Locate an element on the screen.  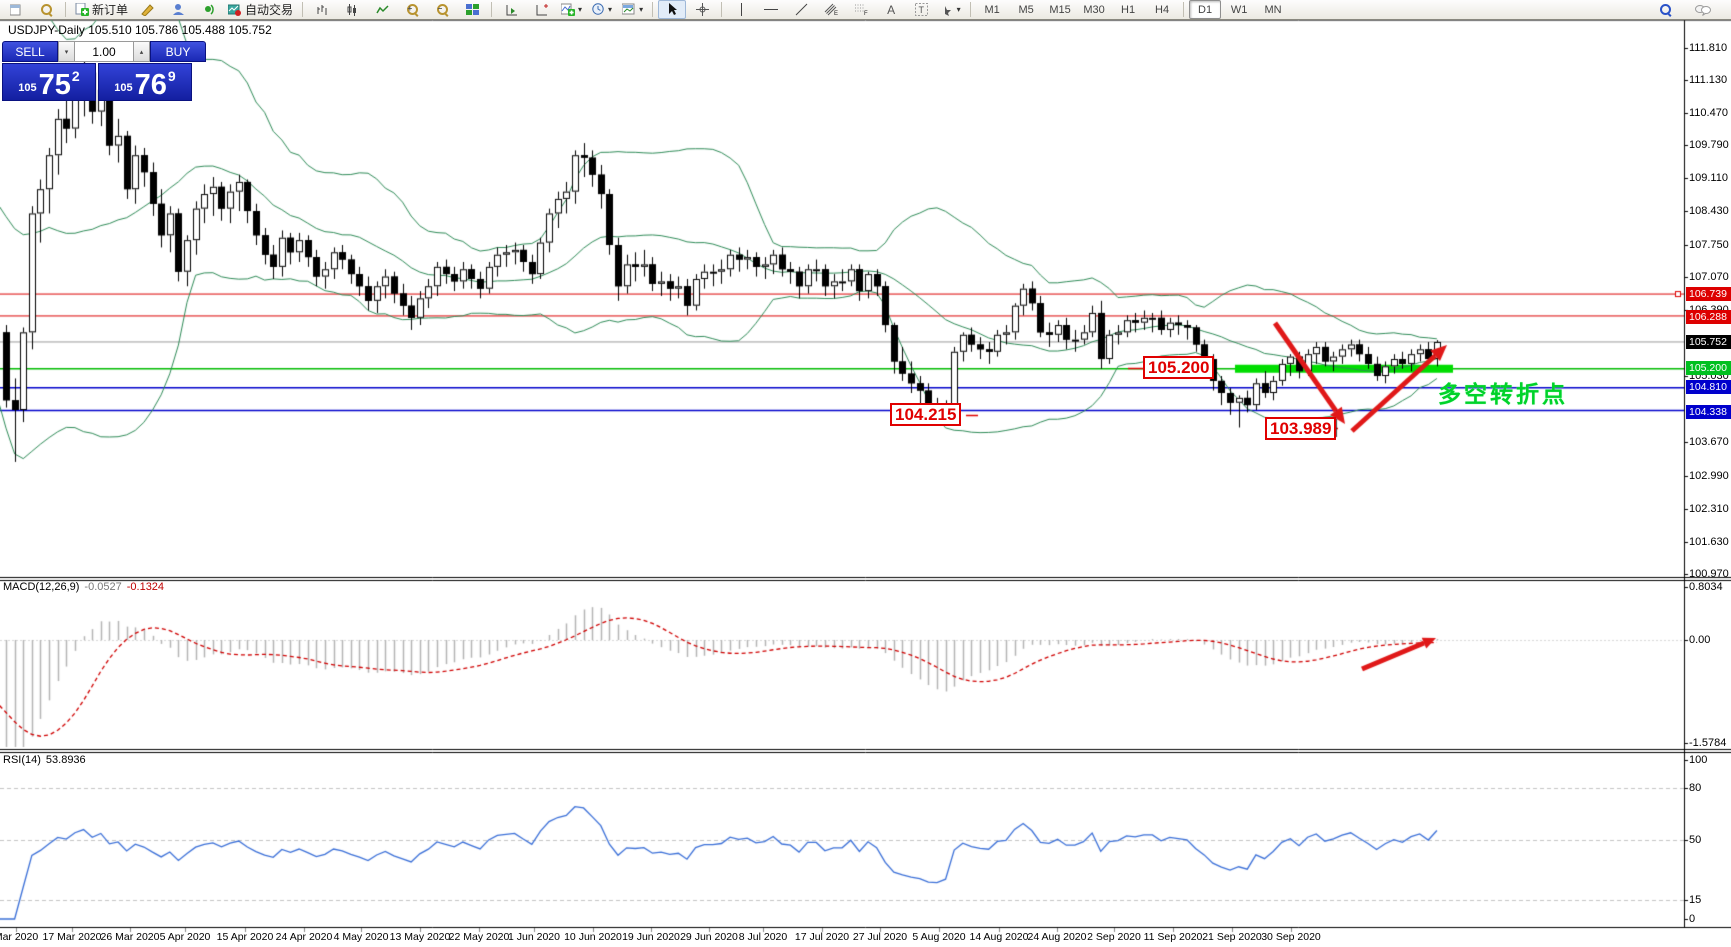
time-axis-label: Mar 2020 is located at coordinates (19, 937).